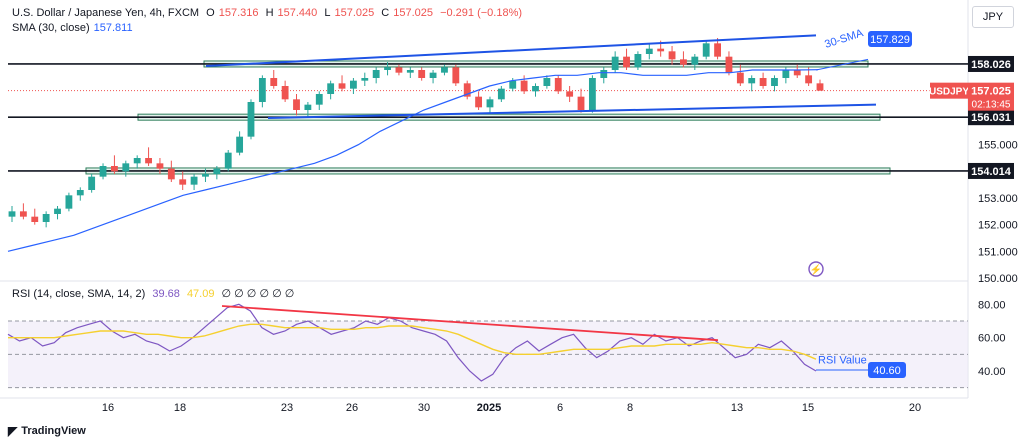  What do you see at coordinates (413, 13) in the screenshot?
I see `c-value: 157.025` at bounding box center [413, 13].